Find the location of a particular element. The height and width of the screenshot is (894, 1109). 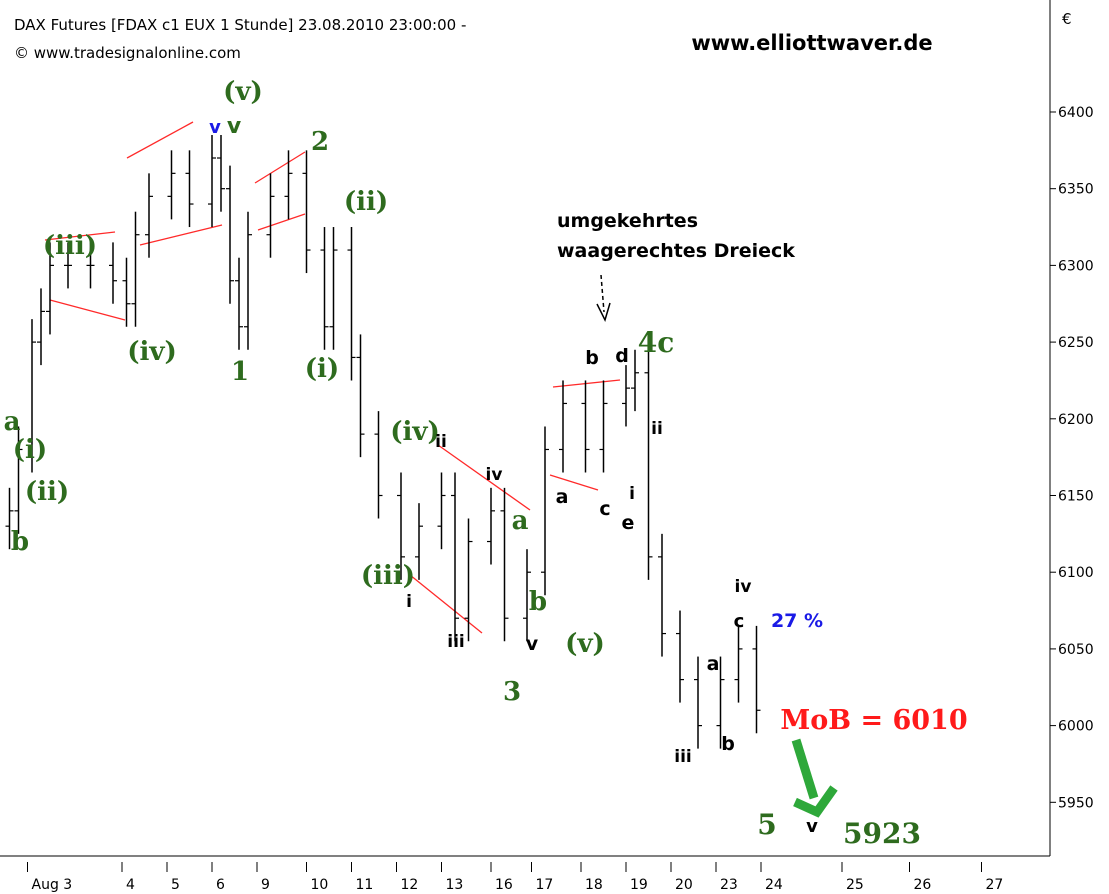

x-tick-label: 17 is located at coordinates (545, 885).